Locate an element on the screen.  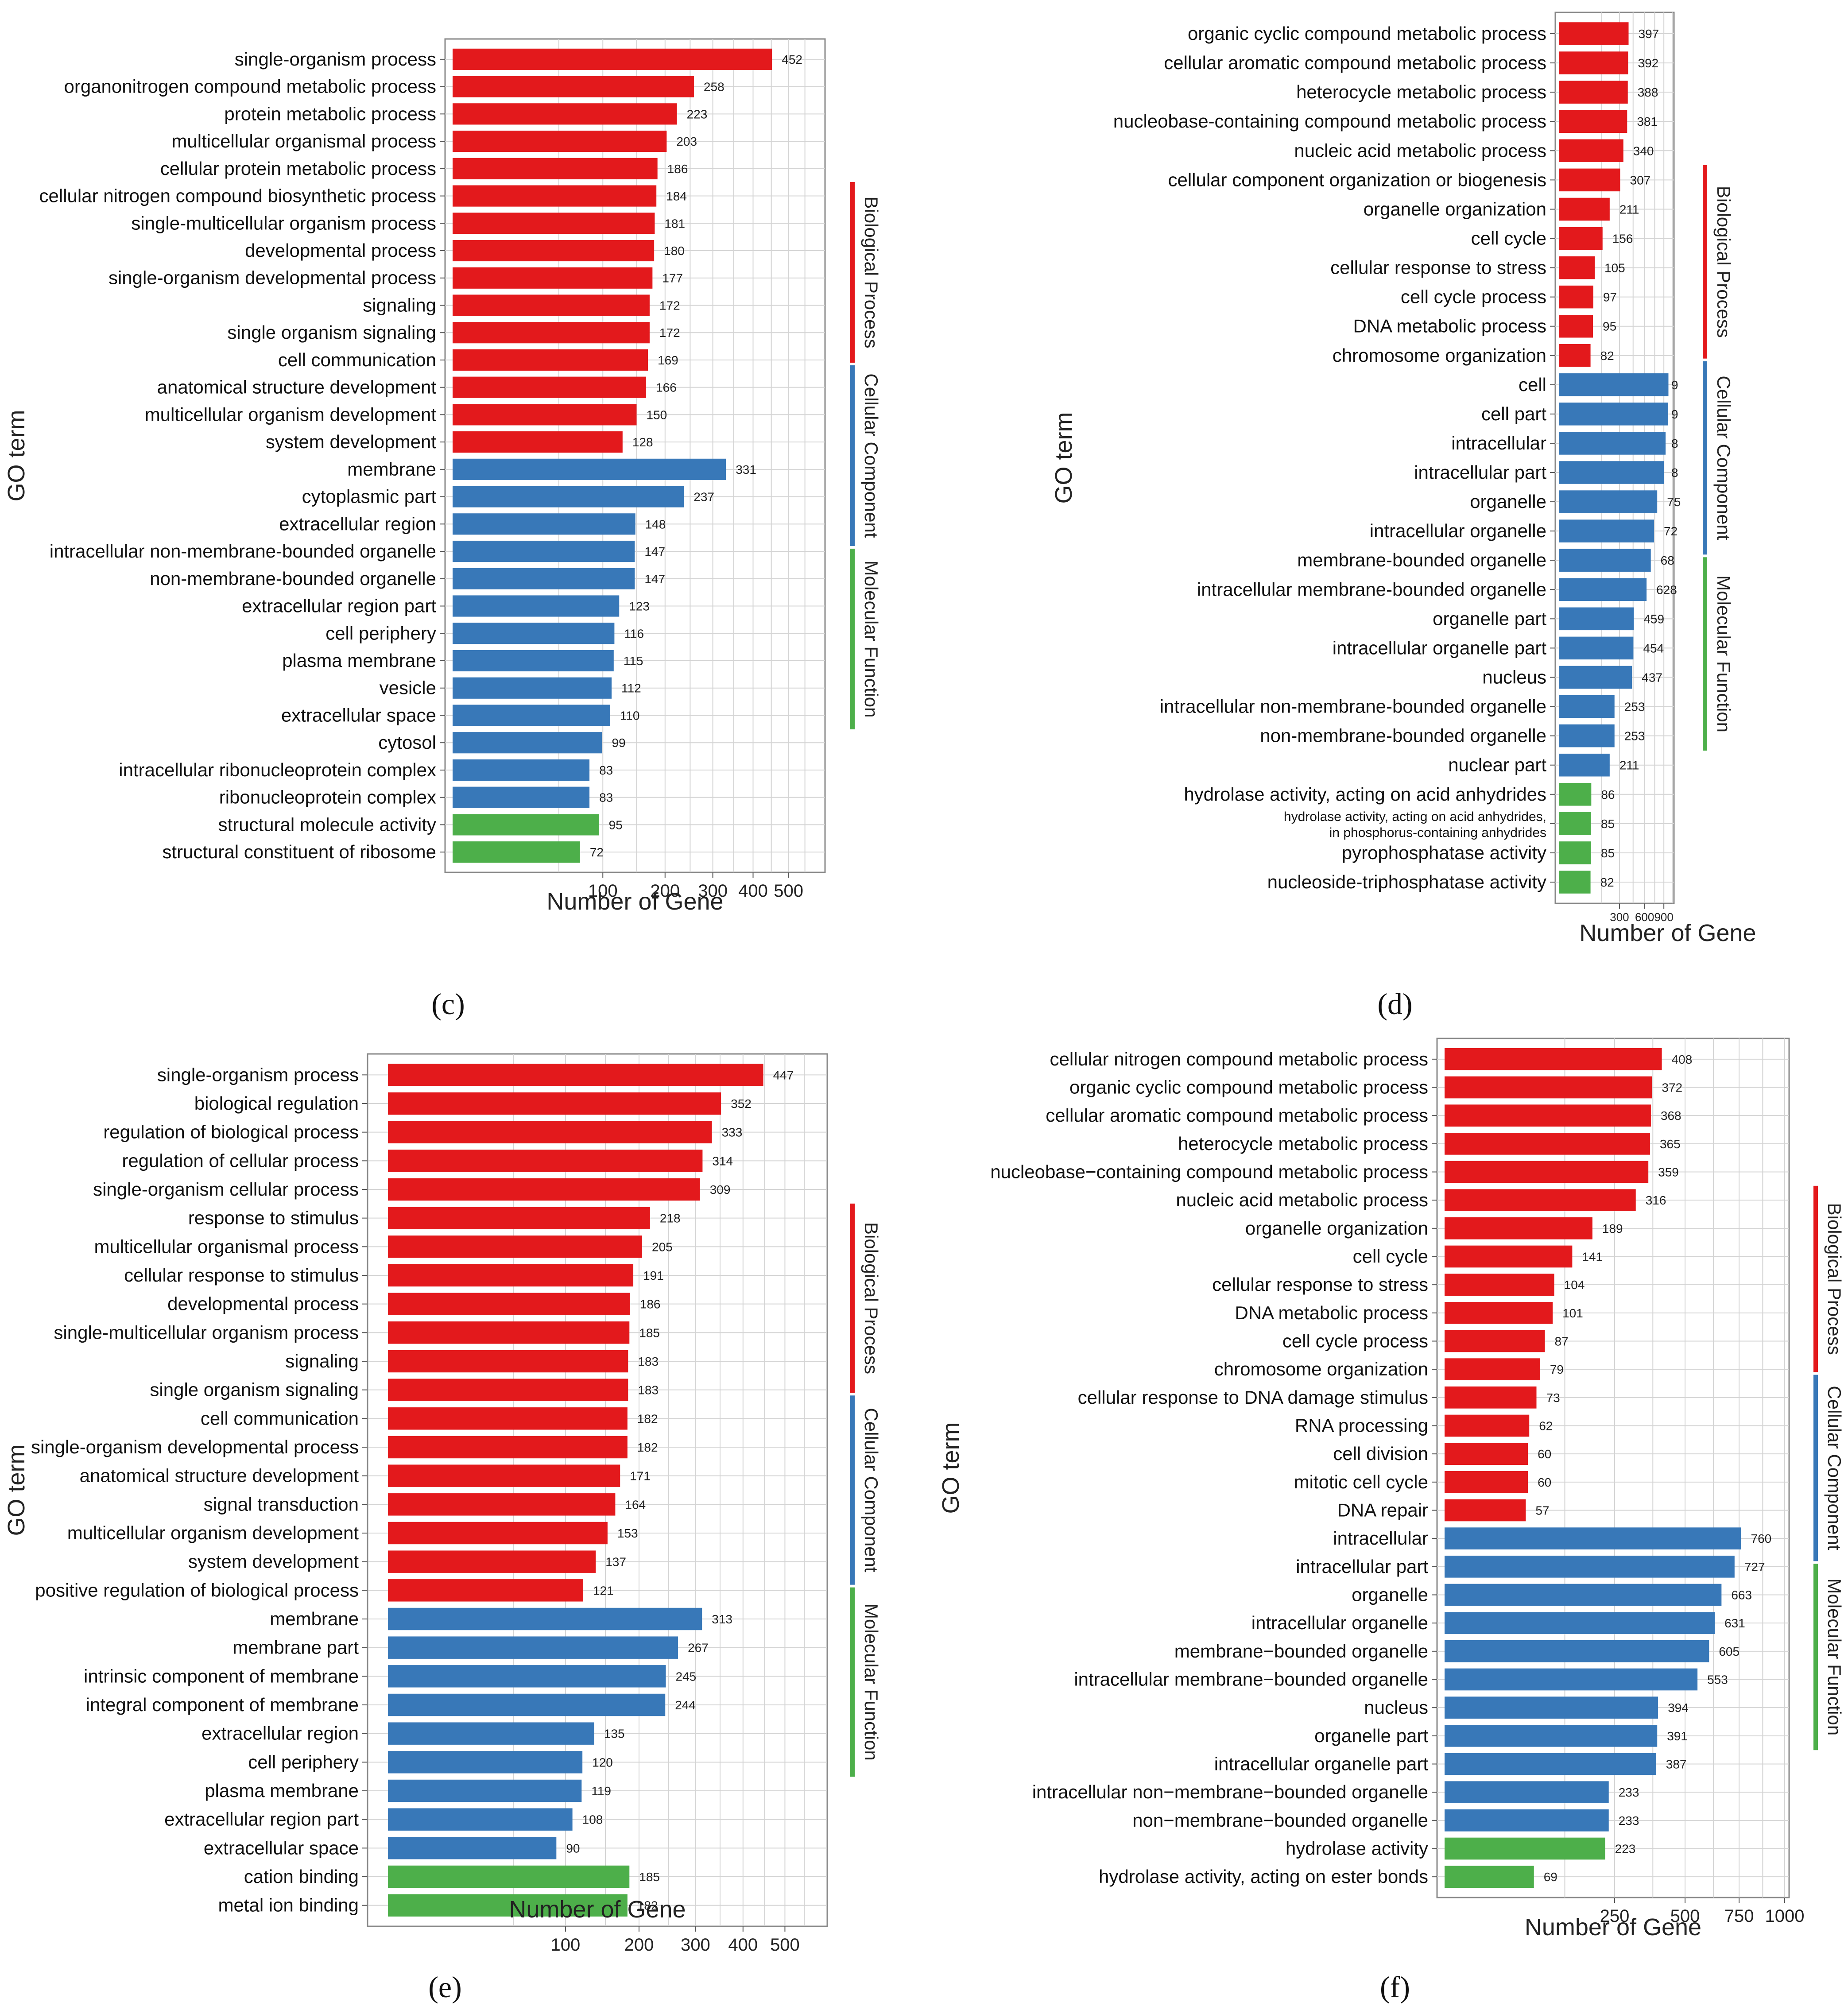
category-label: cytoplasmic part is located at coordinates (369, 497).